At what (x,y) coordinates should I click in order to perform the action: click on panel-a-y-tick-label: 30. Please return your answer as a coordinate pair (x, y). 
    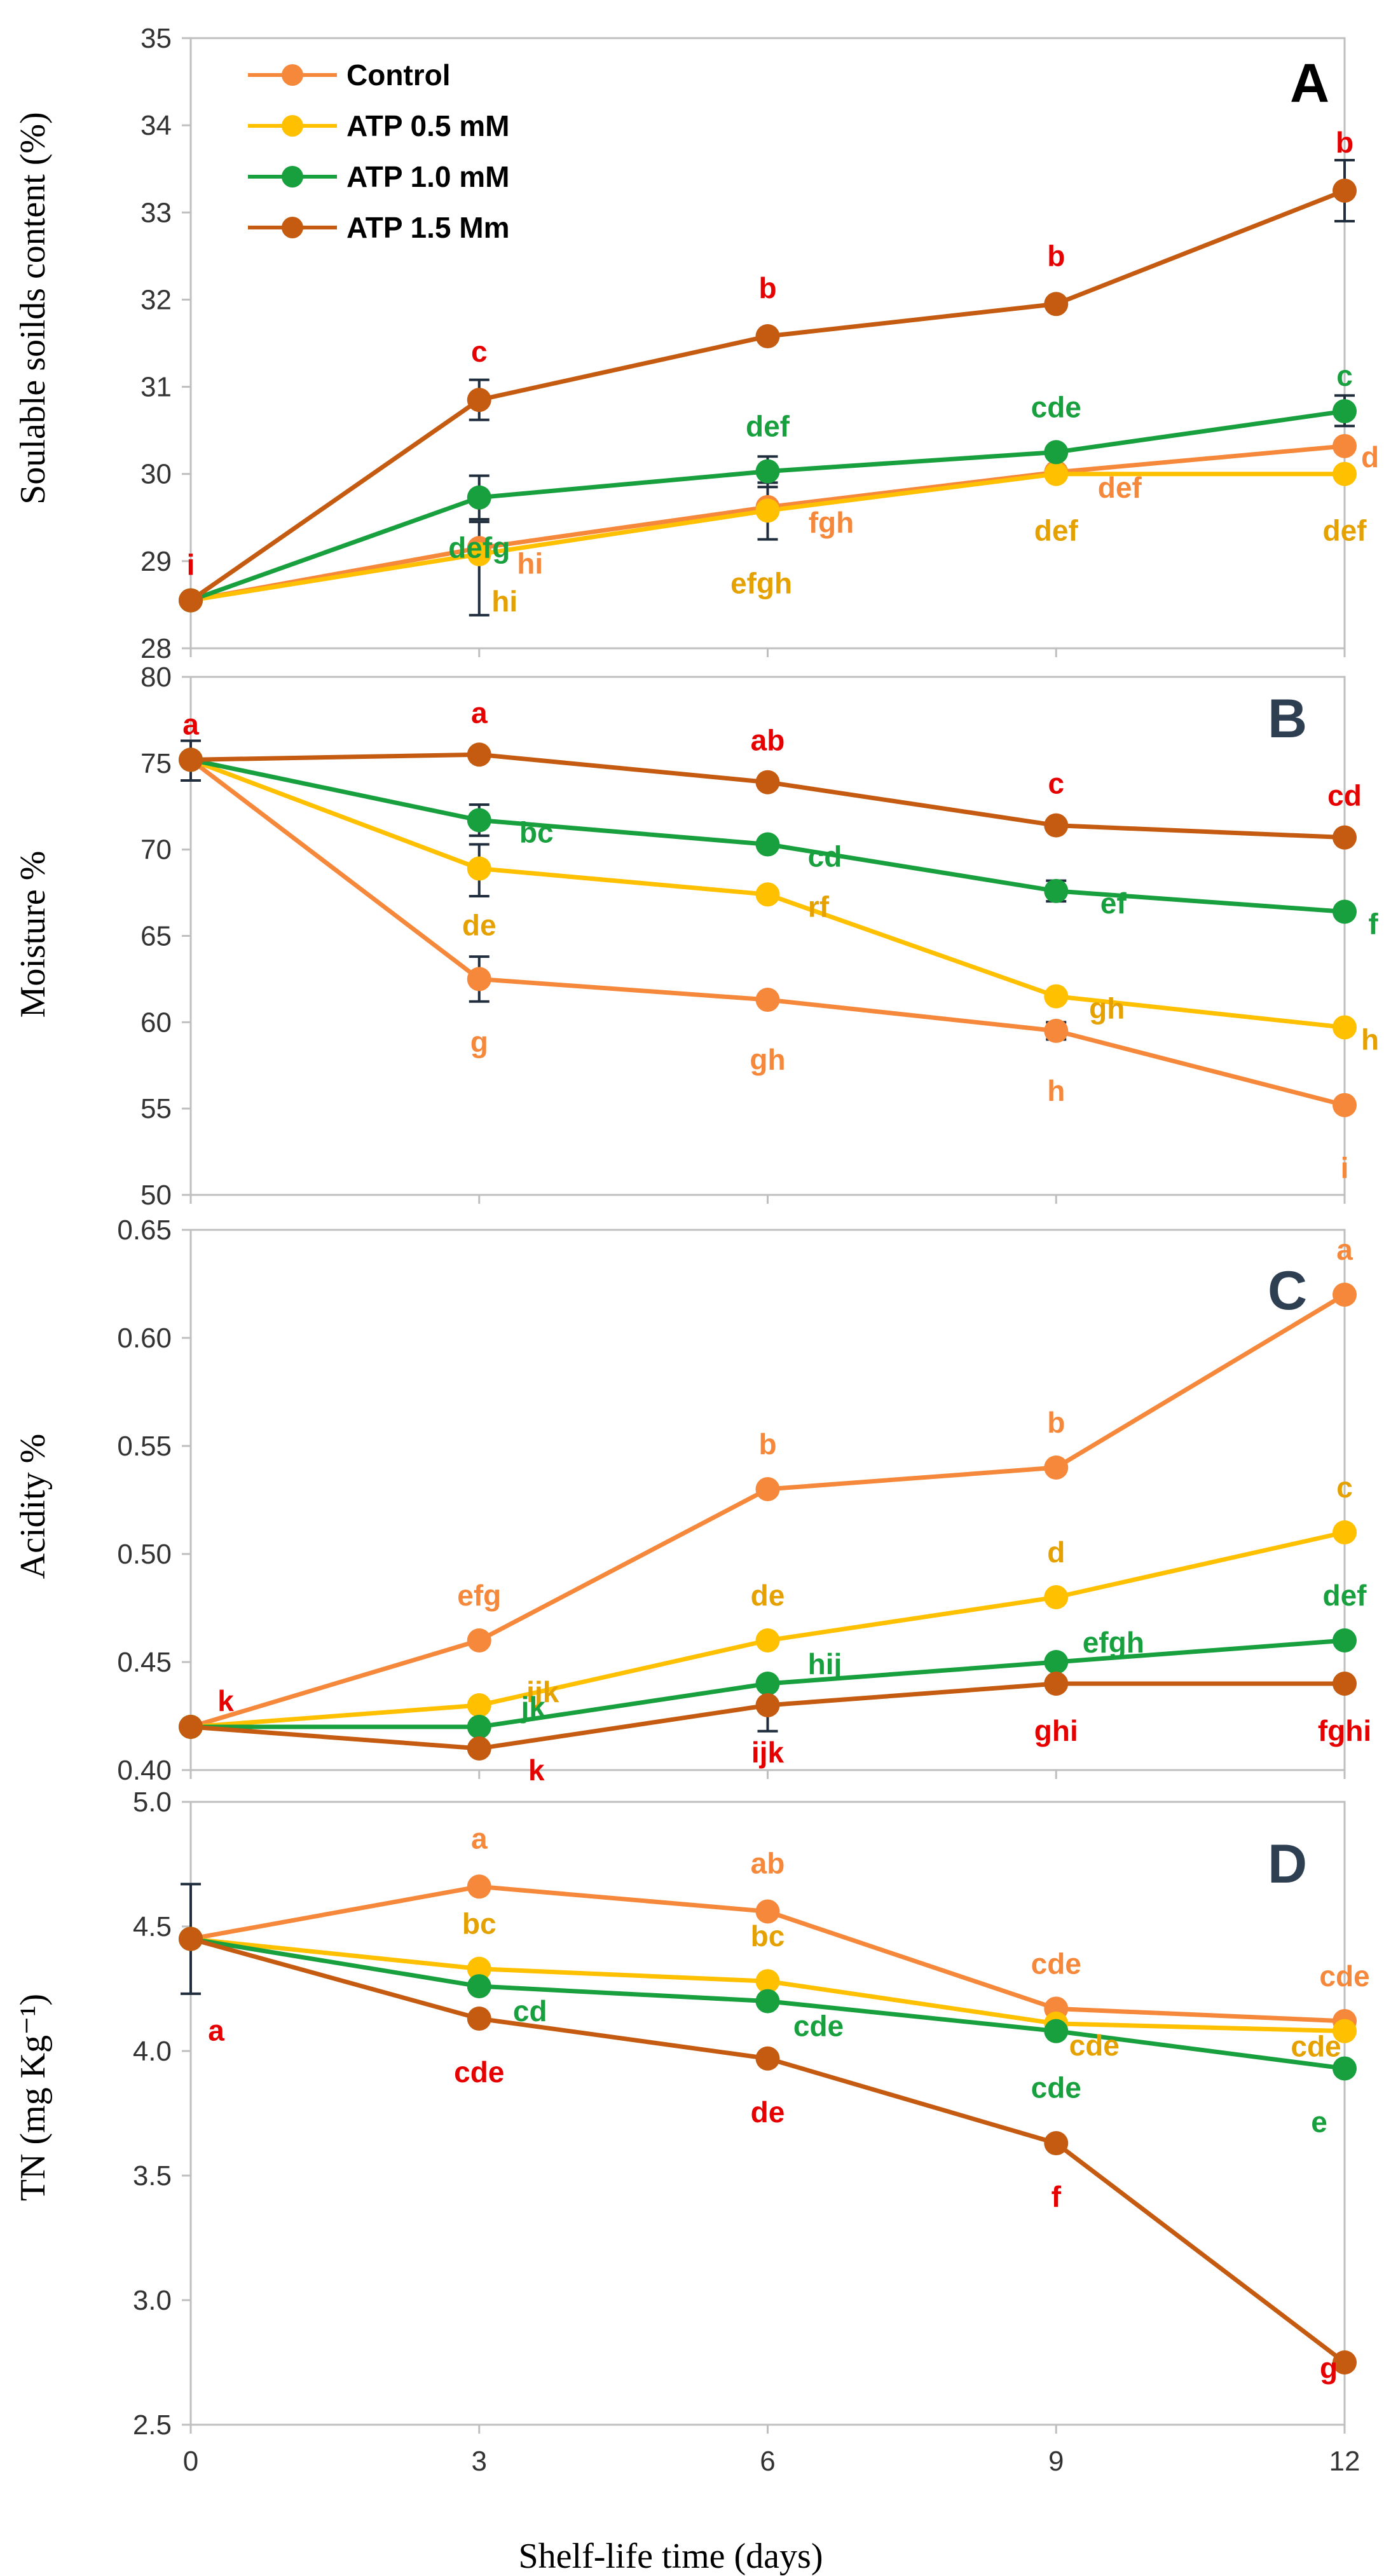
    Looking at the image, I should click on (156, 474).